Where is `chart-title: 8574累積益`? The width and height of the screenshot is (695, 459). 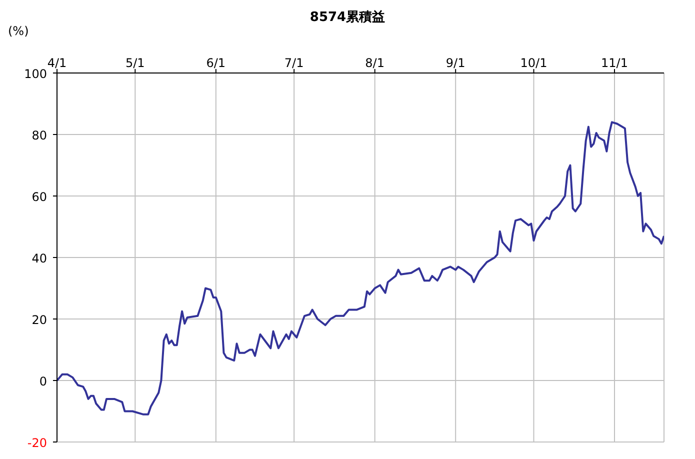
chart-title: 8574累積益 is located at coordinates (348, 17).